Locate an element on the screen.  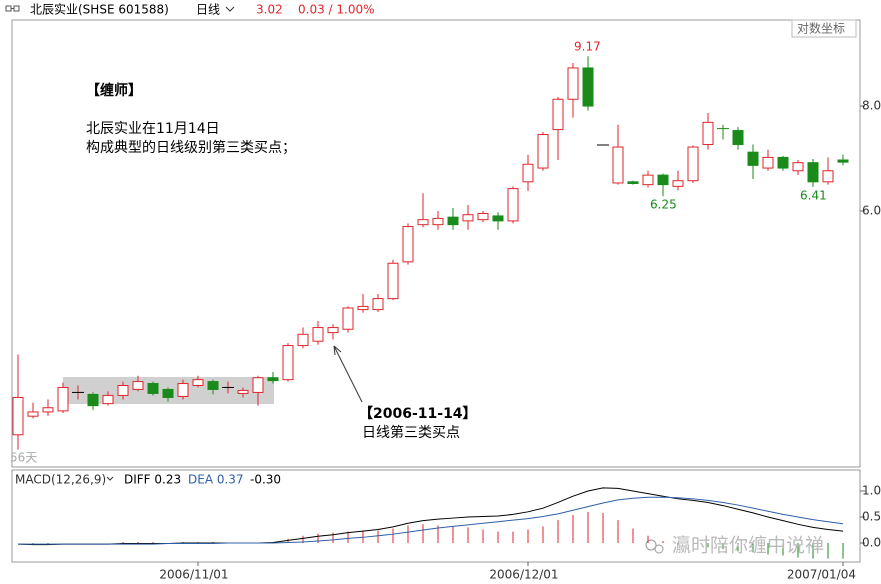
legend-diff: DIFF 0.23 is located at coordinates (152, 480).